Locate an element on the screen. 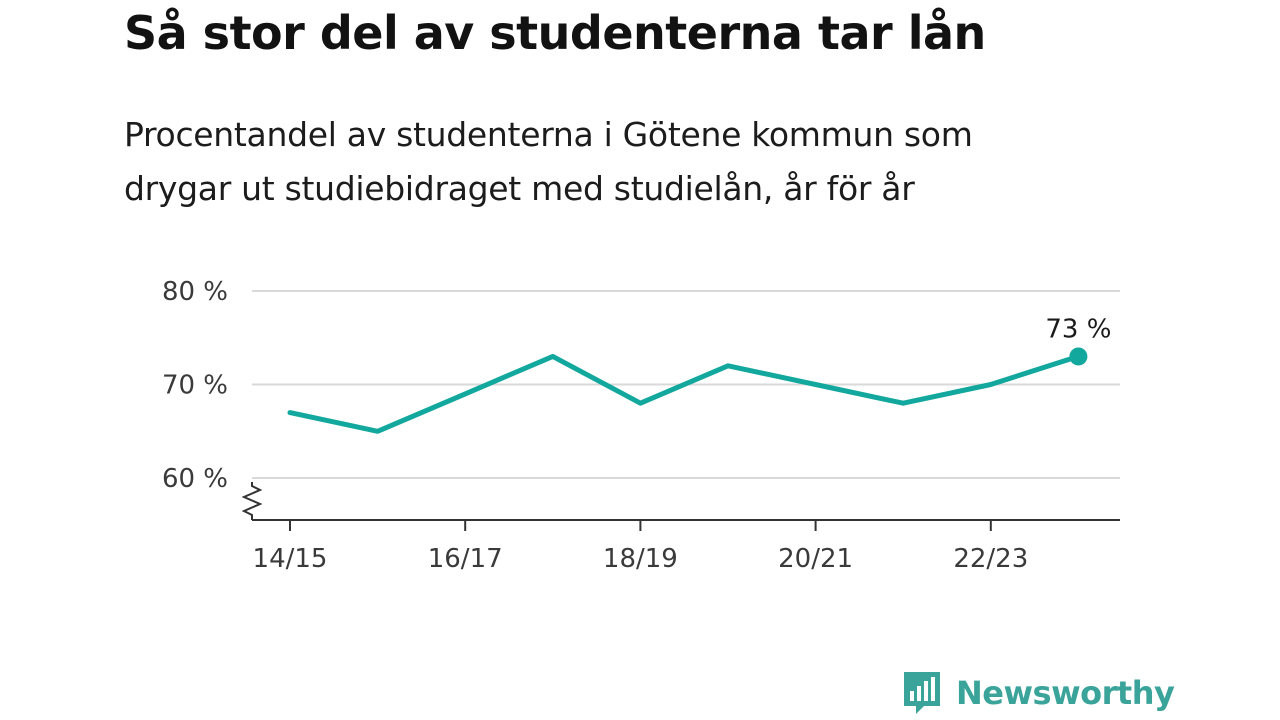 The height and width of the screenshot is (720, 1280). y-tick-label: 60 % is located at coordinates (195, 479).